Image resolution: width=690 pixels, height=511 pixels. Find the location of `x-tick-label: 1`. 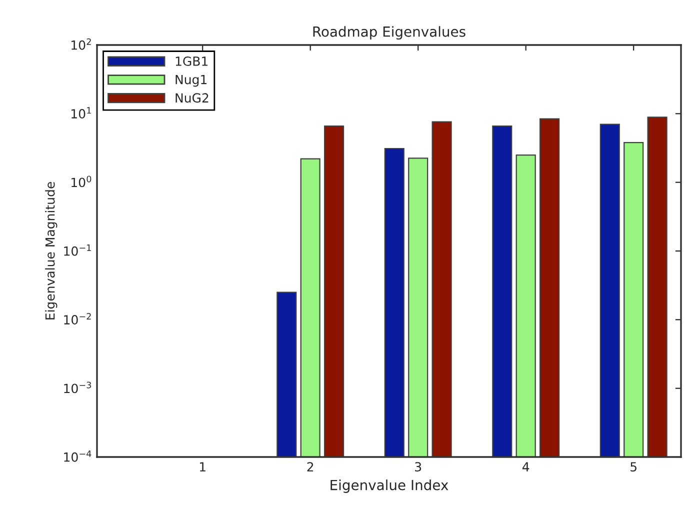

x-tick-label: 1 is located at coordinates (203, 467).